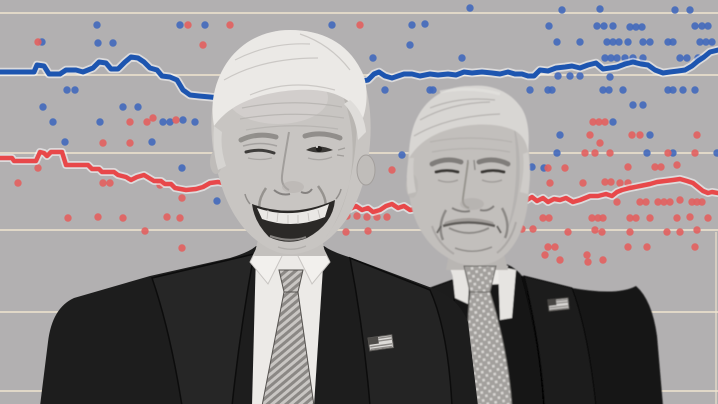 This screenshot has height=404, width=718. I want to click on biden-smile, so click(293, 215).